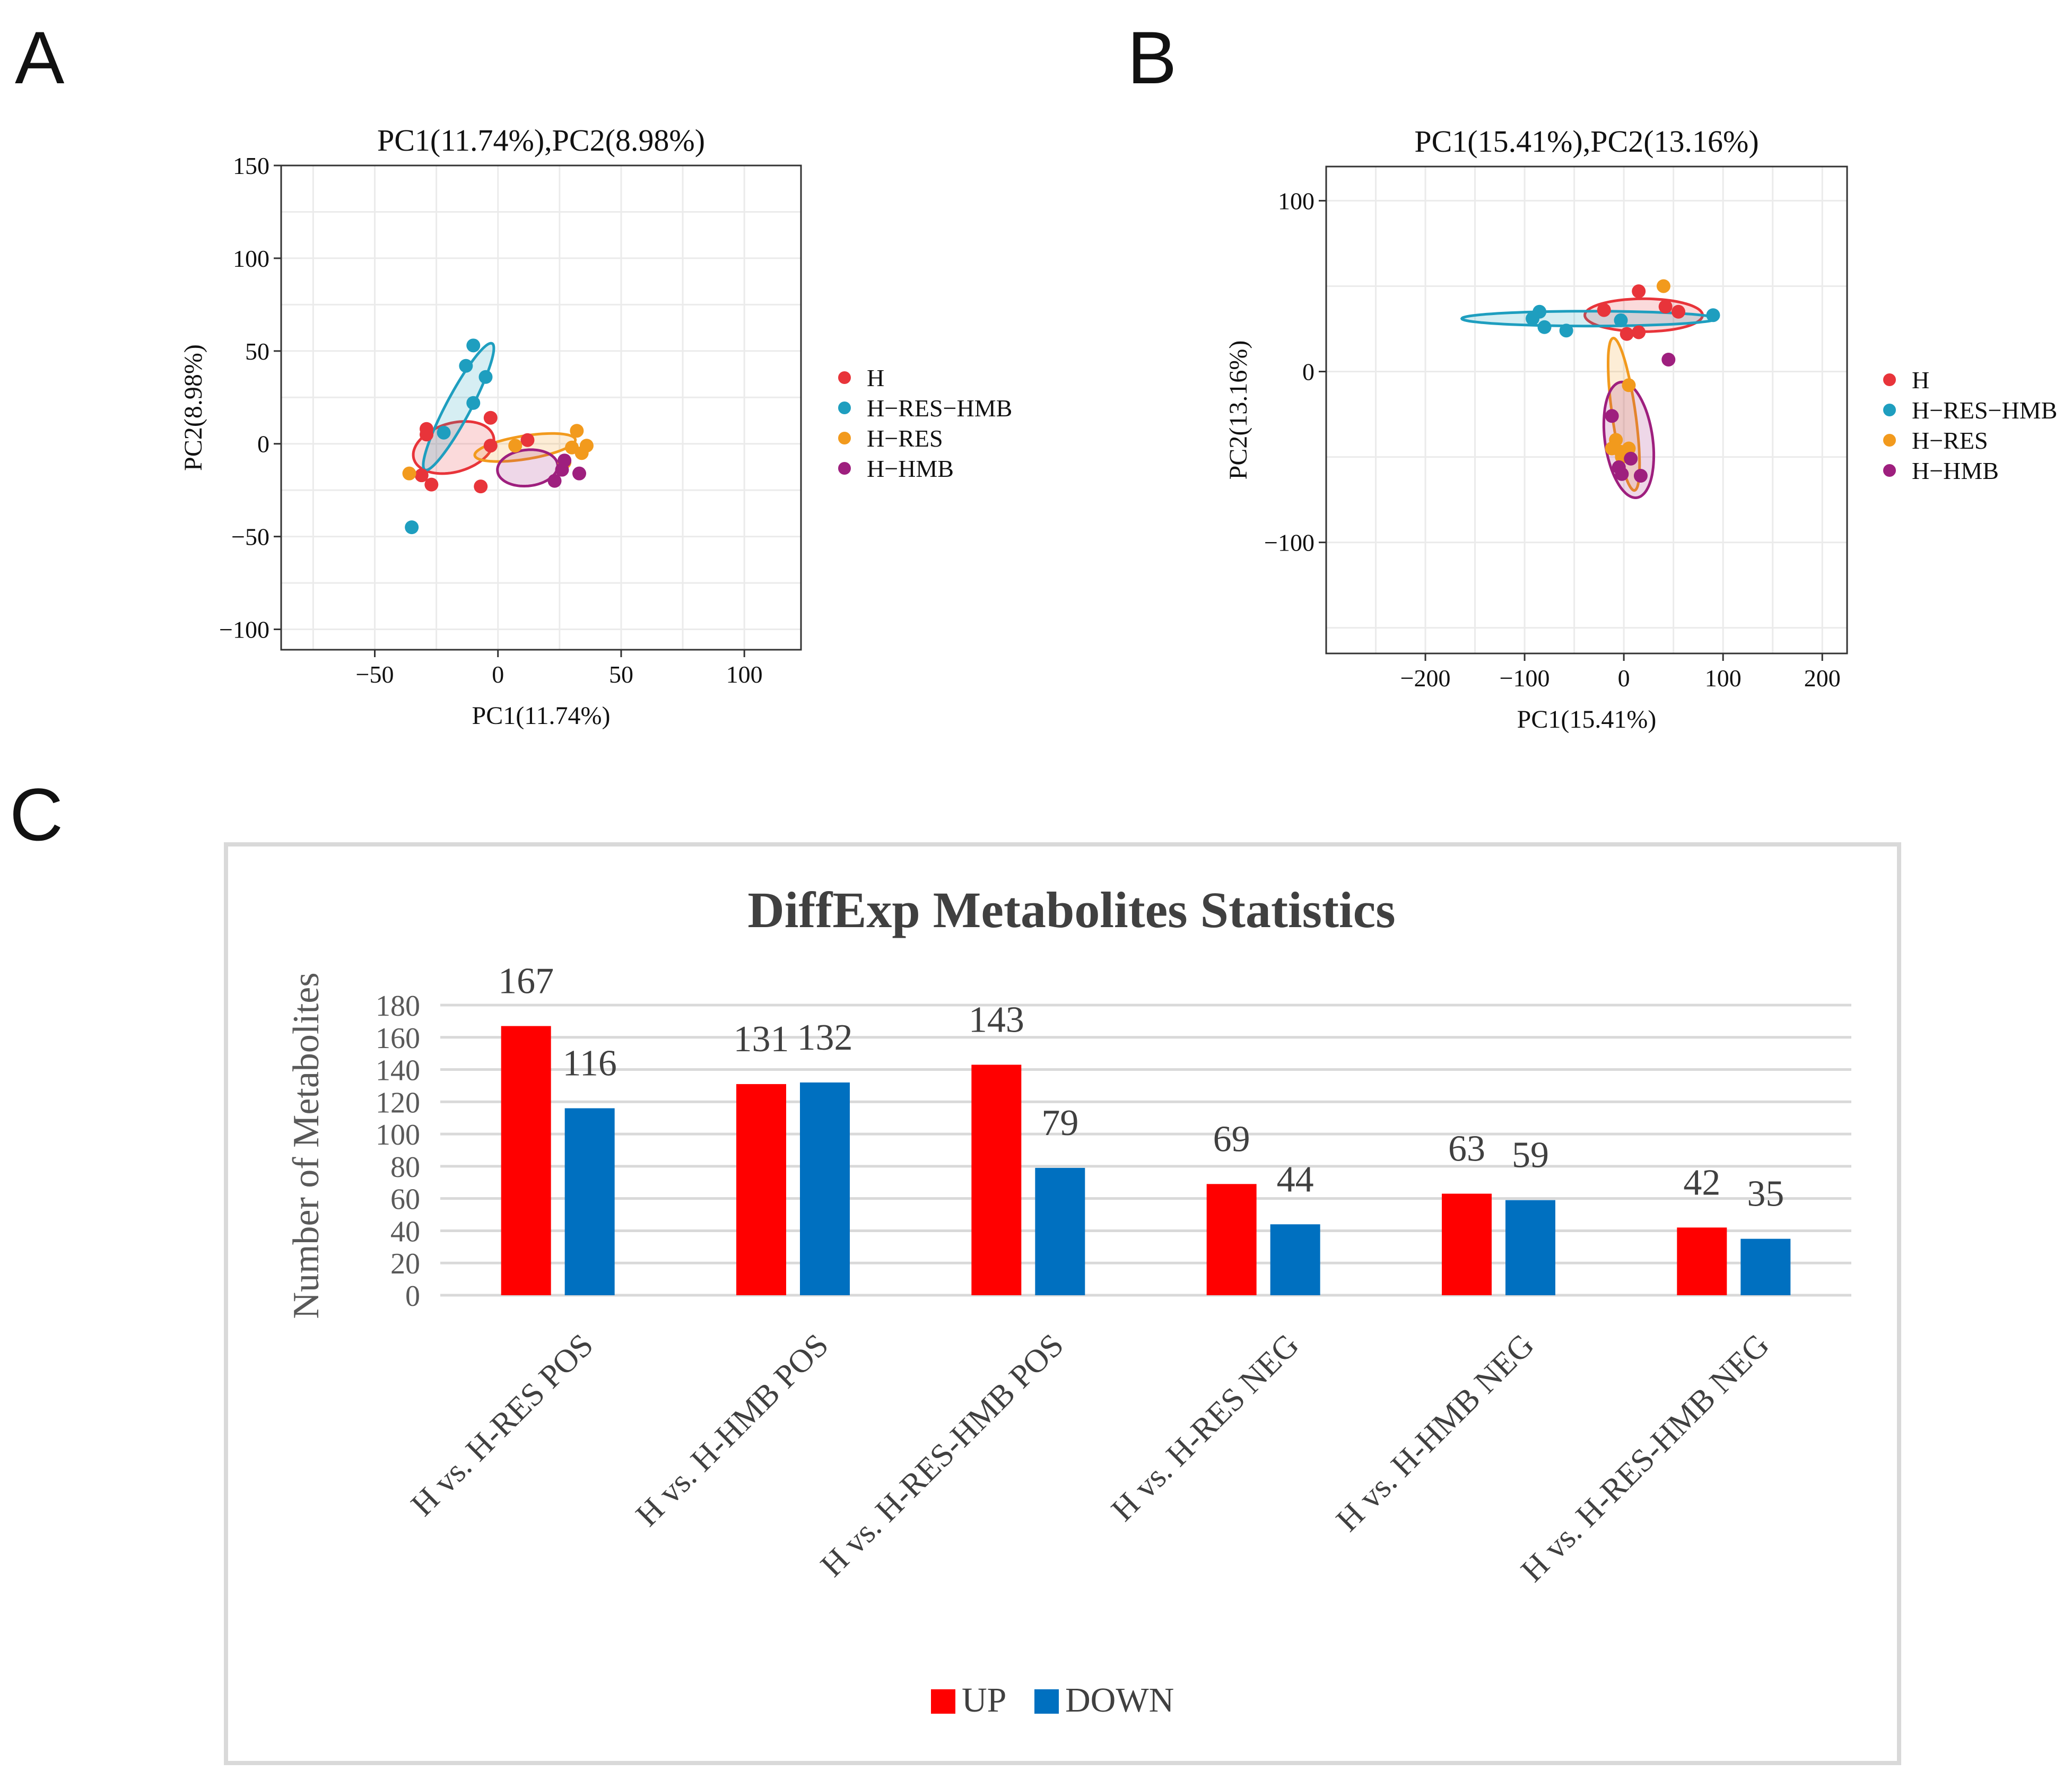 This screenshot has height=1780, width=2072. I want to click on y-tick-label: 20, so click(405, 1263).